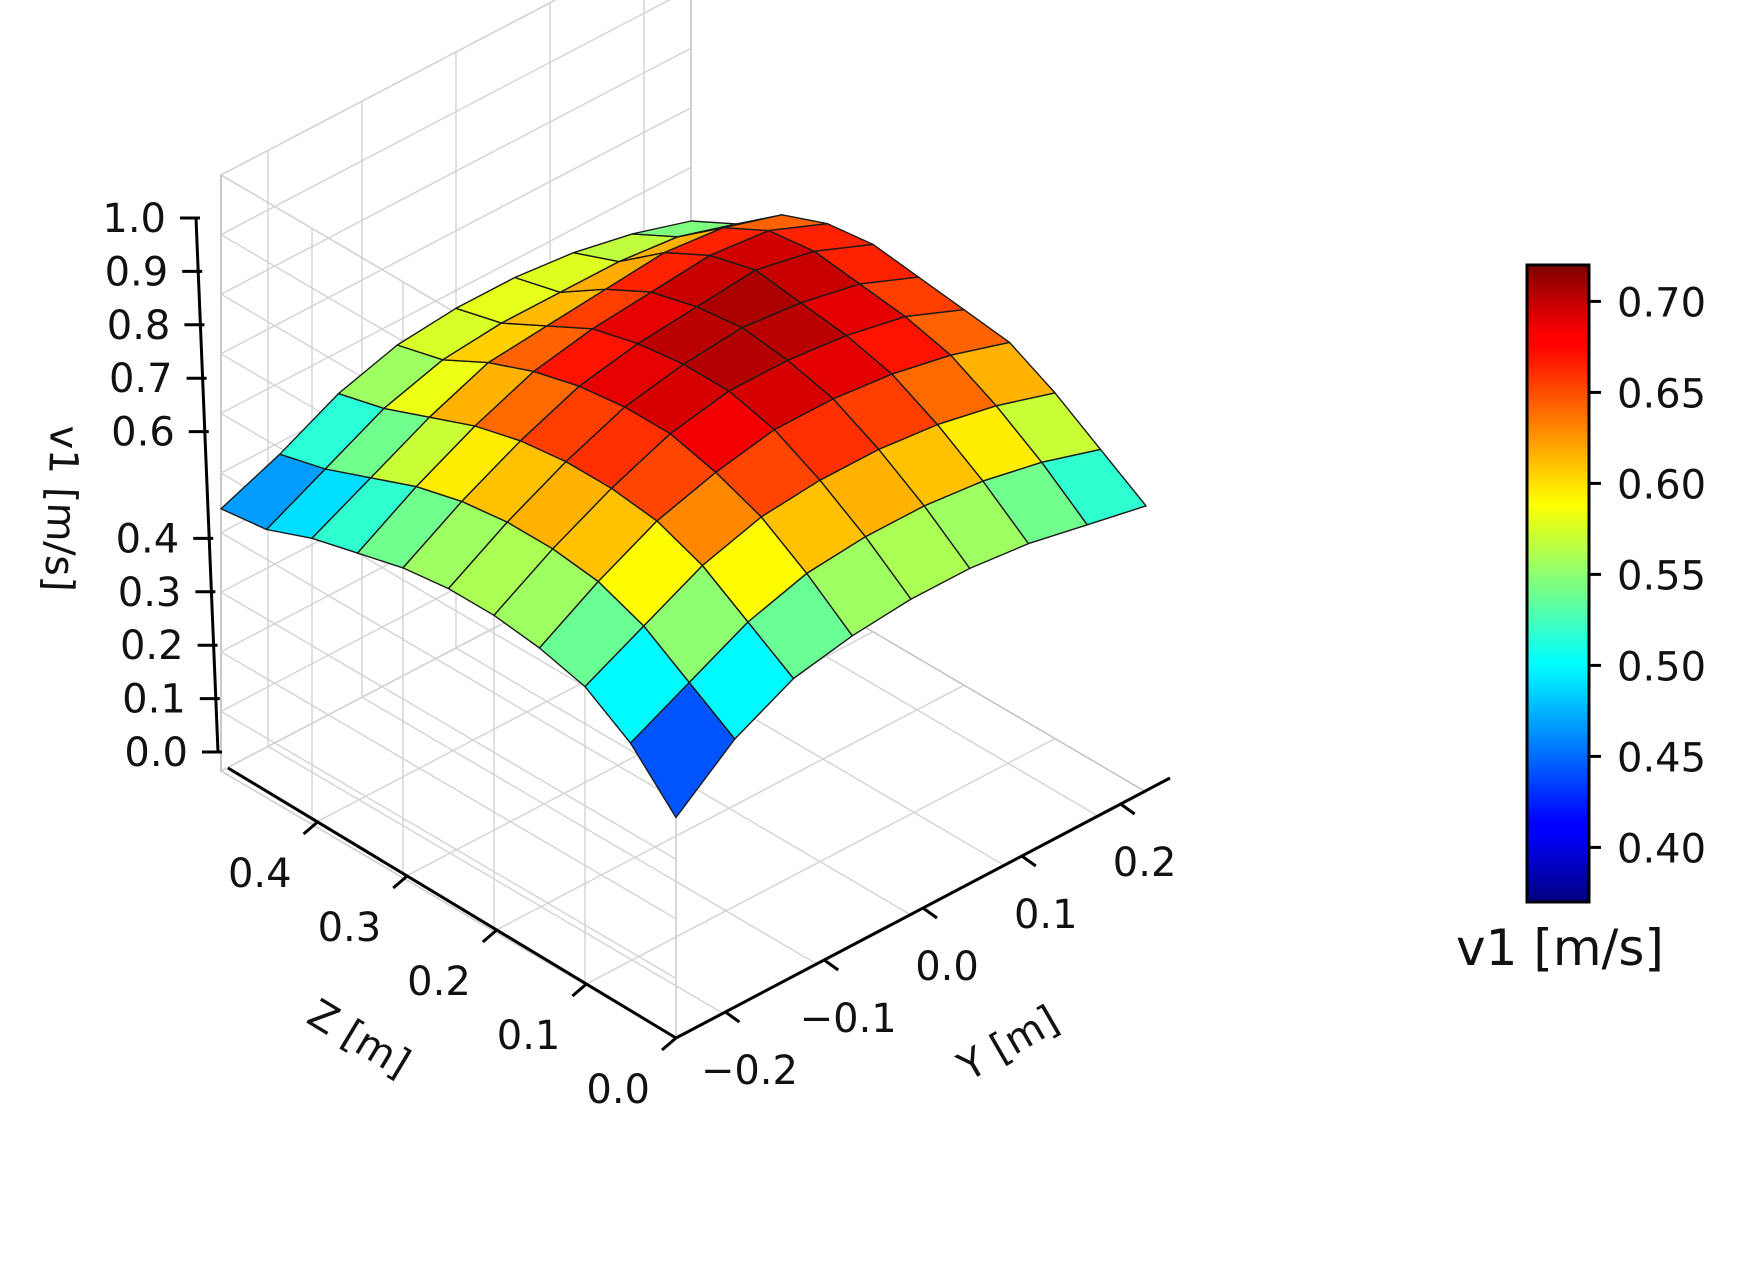  I want to click on v1-tick-label-1: 0.1, so click(154, 700).